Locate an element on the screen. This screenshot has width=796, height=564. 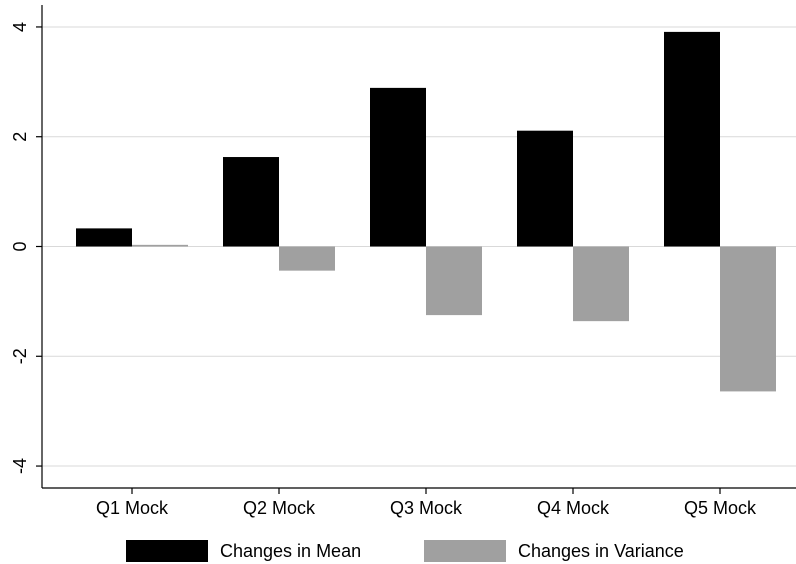
y-tick-label: -2 is located at coordinates (20, 356).